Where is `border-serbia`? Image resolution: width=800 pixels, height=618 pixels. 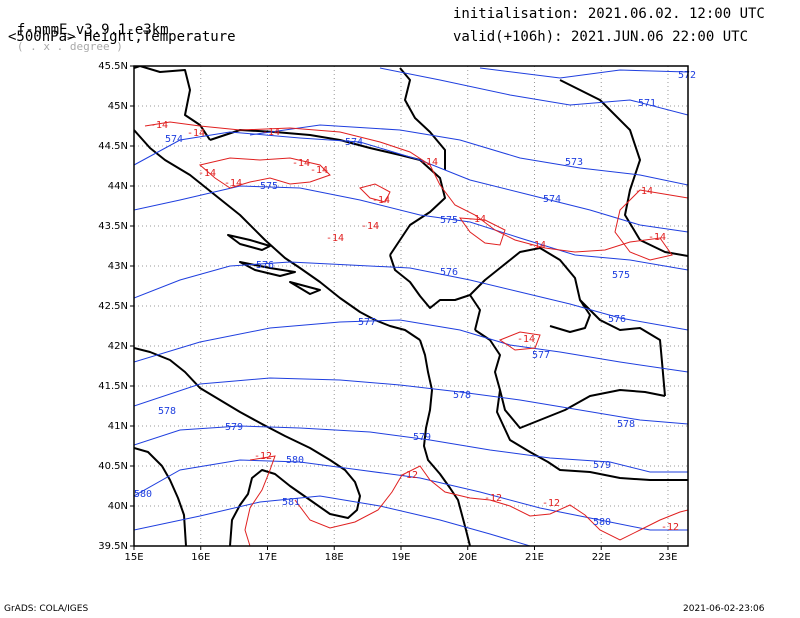 border-serbia is located at coordinates (422, 118).